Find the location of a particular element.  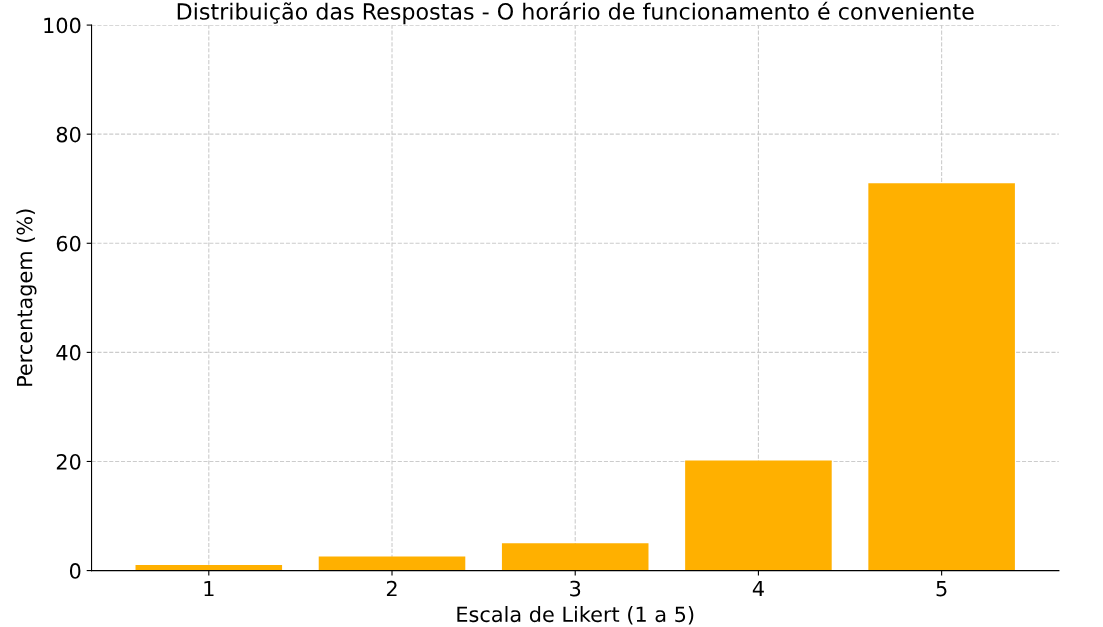

y-tick-label: 60 is located at coordinates (68, 243).